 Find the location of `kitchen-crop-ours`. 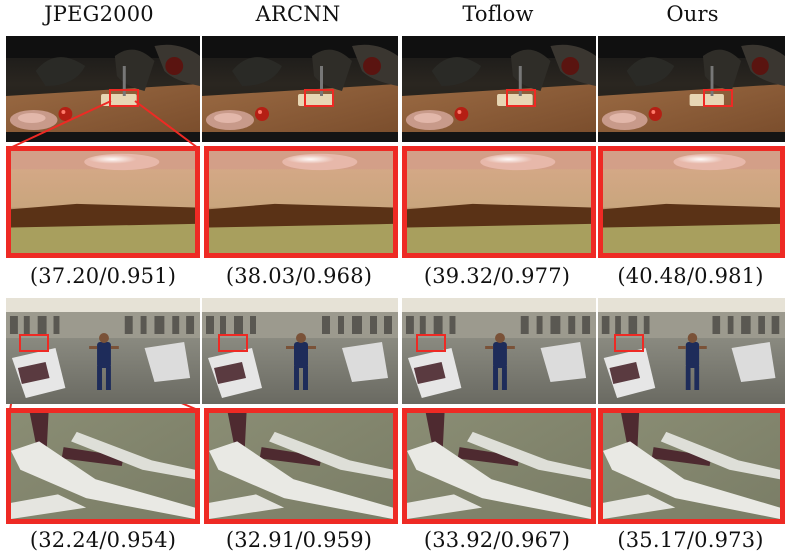

kitchen-crop-ours is located at coordinates (691, 202).